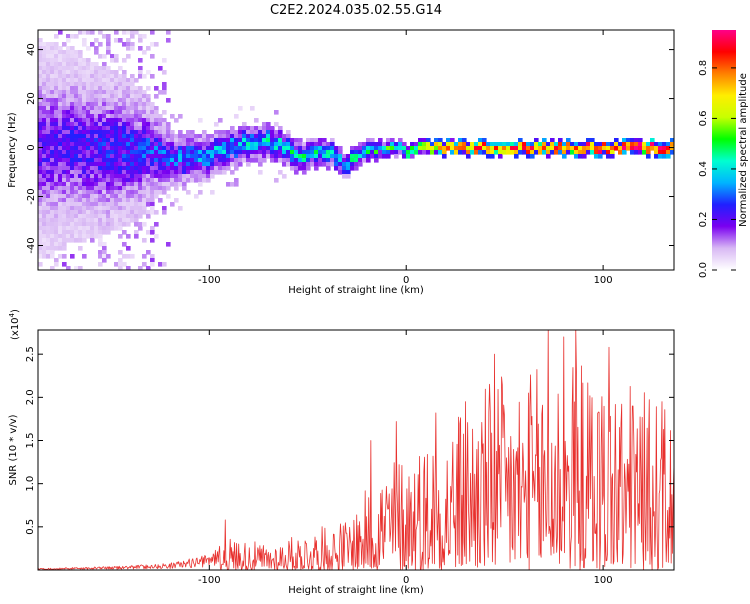 The height and width of the screenshot is (604, 750). Describe the element at coordinates (12, 150) in the screenshot. I see `top-y-axis-label: Frequency (Hz)` at that location.